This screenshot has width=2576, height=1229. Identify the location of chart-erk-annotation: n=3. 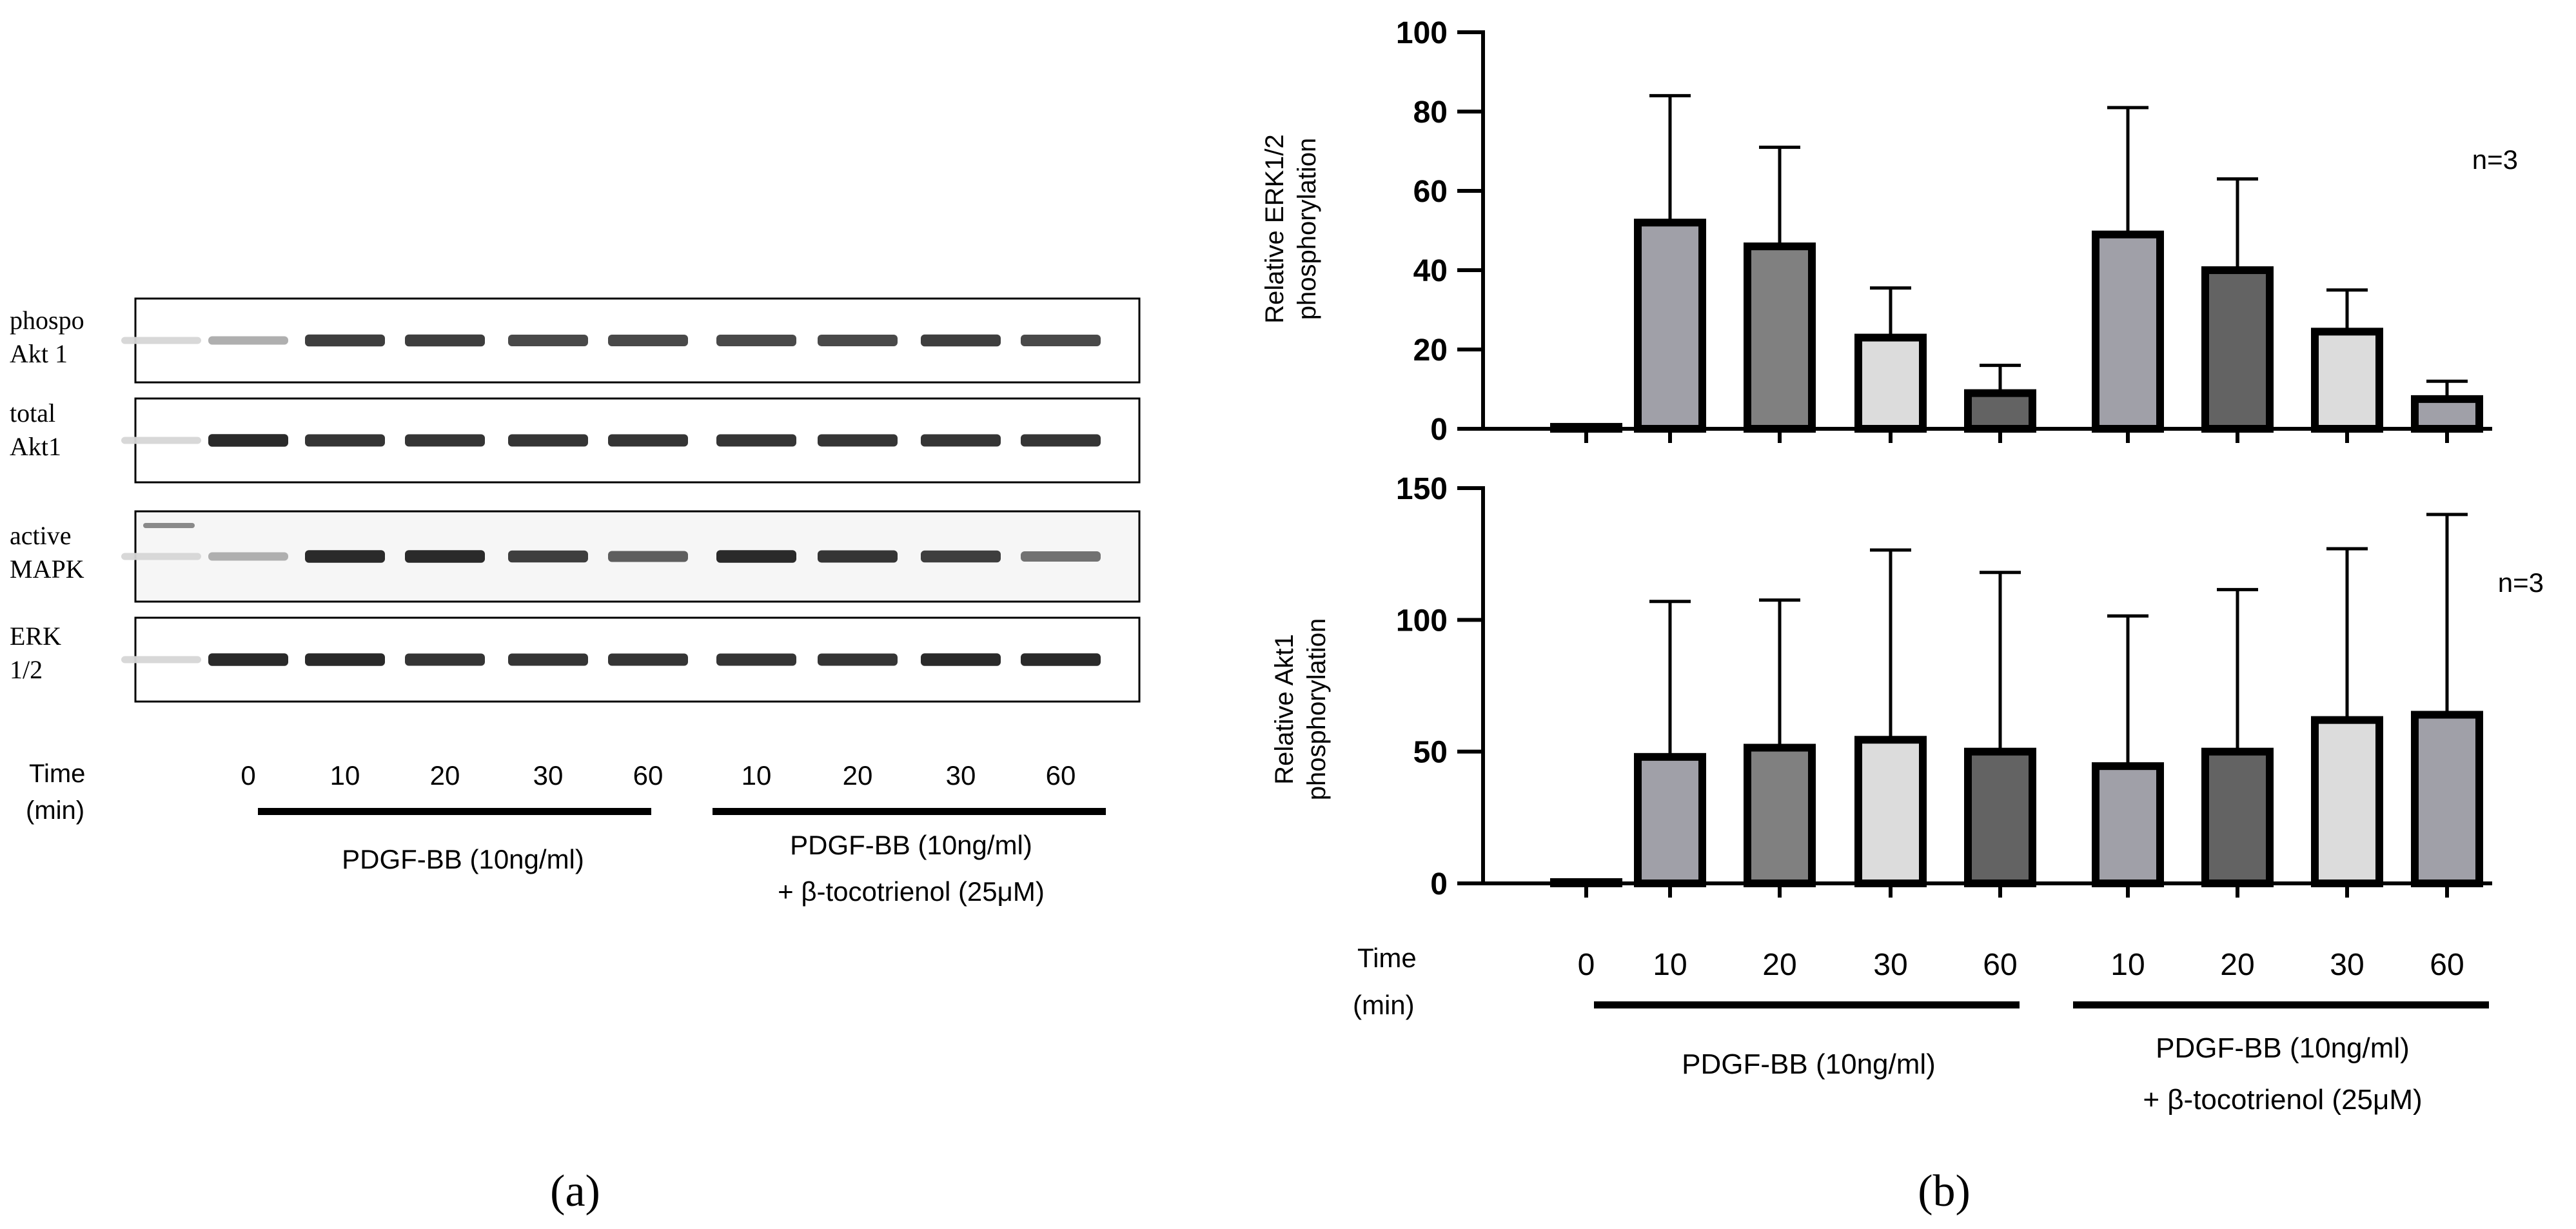
(2495, 159).